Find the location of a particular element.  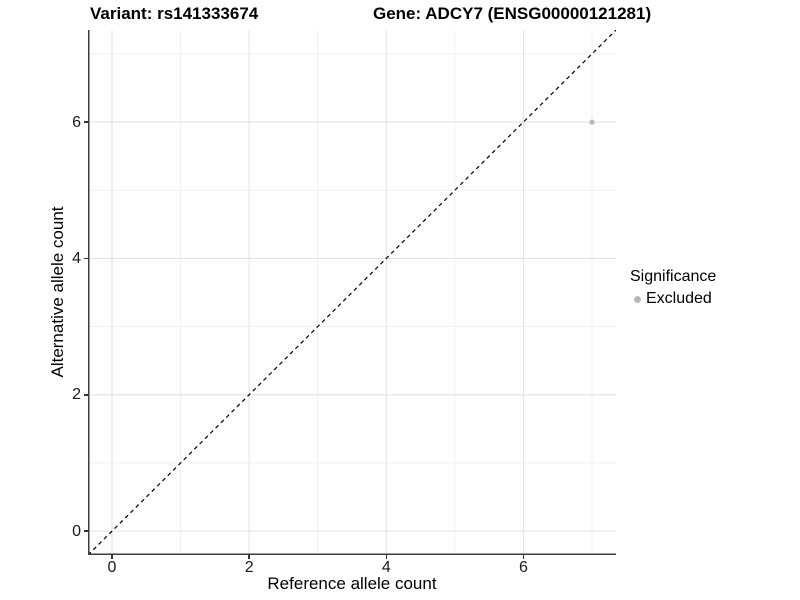

plot-title-variant: Variant: rs141333674 is located at coordinates (174, 13).